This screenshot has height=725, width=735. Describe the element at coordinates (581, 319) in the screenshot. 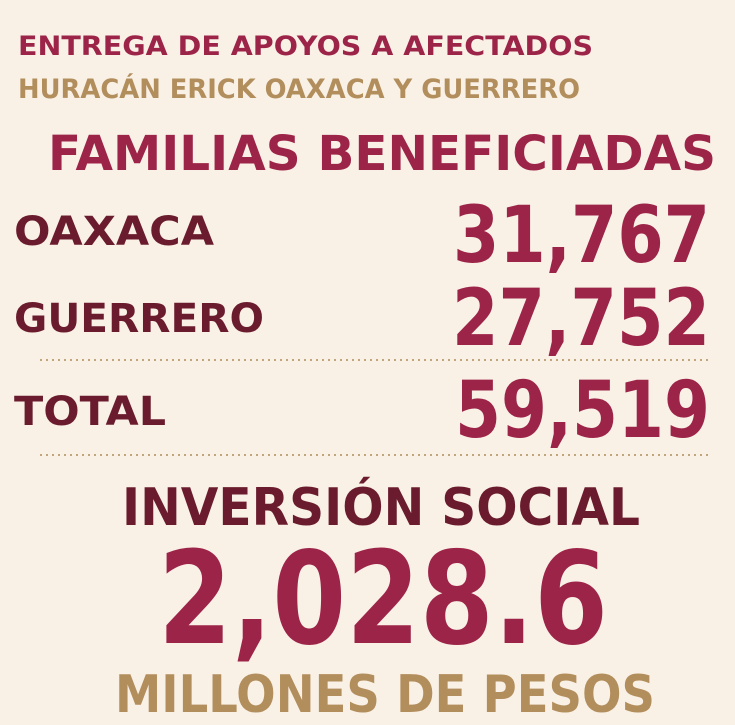

I see `row-value: 27,752` at that location.